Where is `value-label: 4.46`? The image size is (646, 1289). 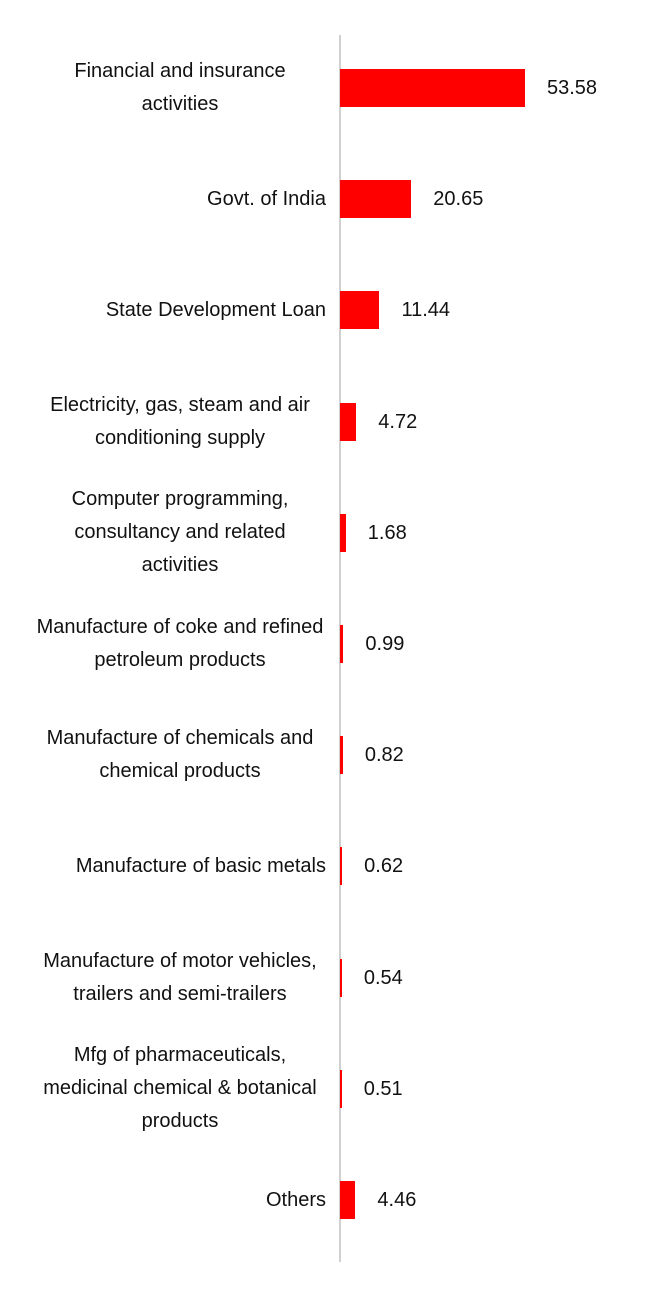
value-label: 4.46 is located at coordinates (397, 1200).